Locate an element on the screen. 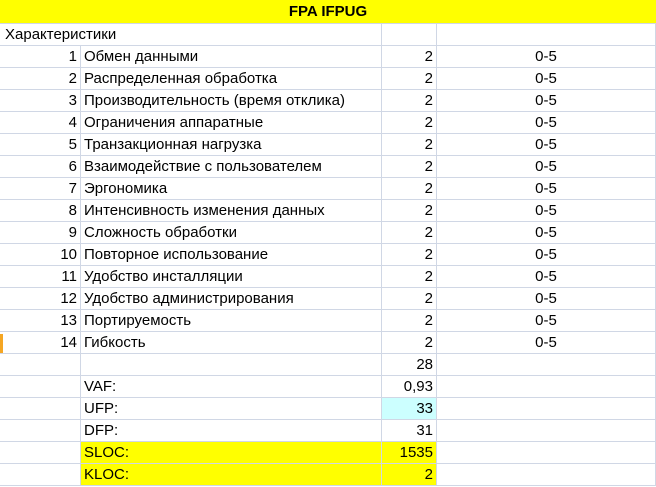 Image resolution: width=656 pixels, height=487 pixels. row-number-cell: 13 is located at coordinates (40, 321).